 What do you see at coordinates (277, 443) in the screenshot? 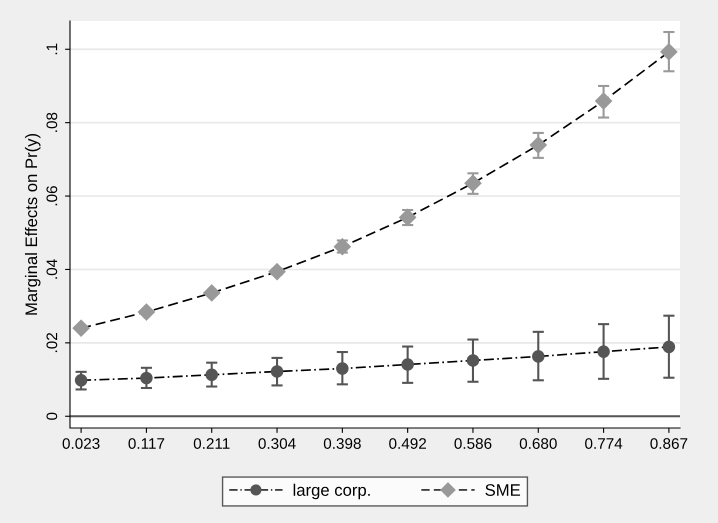
I see `x-tick-label: 0.304` at bounding box center [277, 443].